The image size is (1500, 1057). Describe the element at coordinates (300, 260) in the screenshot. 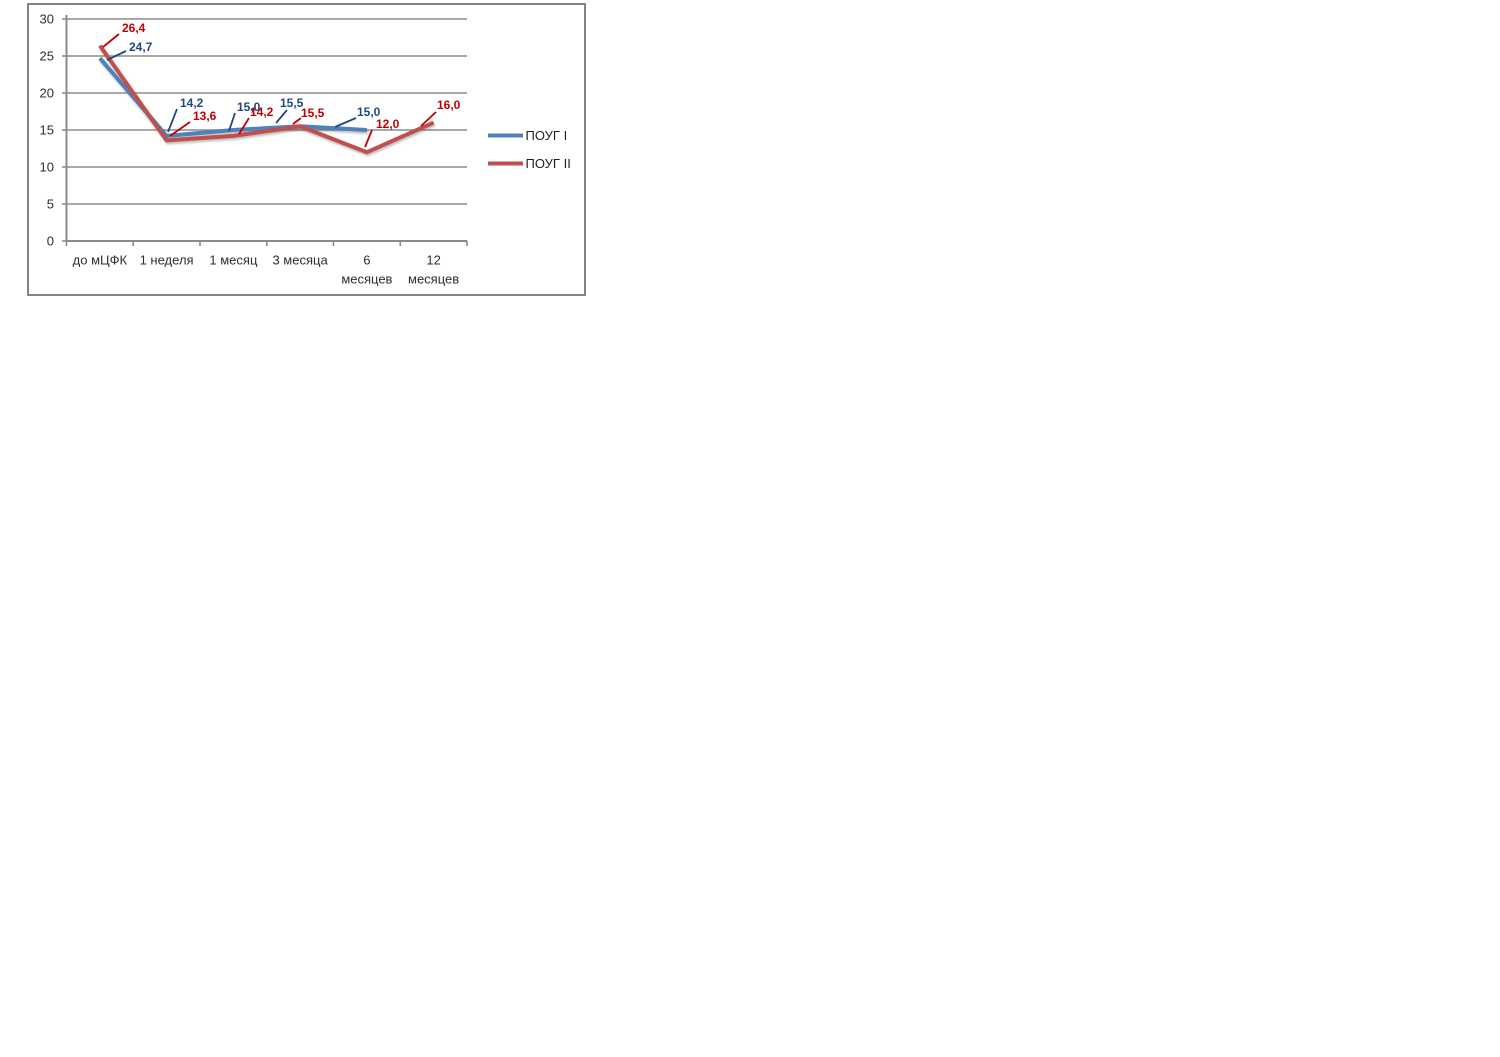

I see `x-tick-label: 3 месяца` at that location.